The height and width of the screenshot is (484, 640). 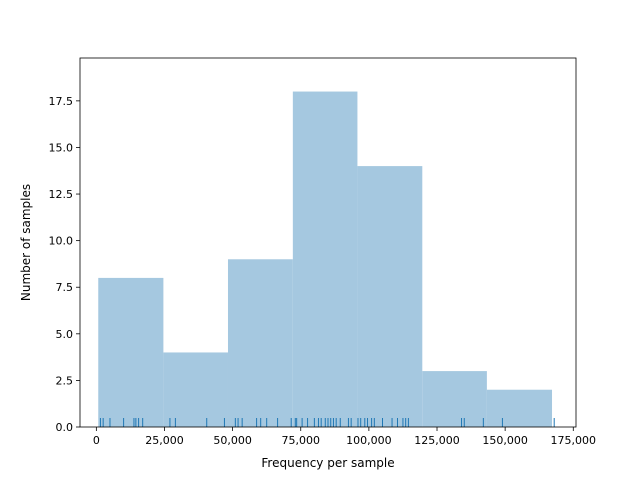 What do you see at coordinates (65, 287) in the screenshot?
I see `y-tick-label: 7.5` at bounding box center [65, 287].